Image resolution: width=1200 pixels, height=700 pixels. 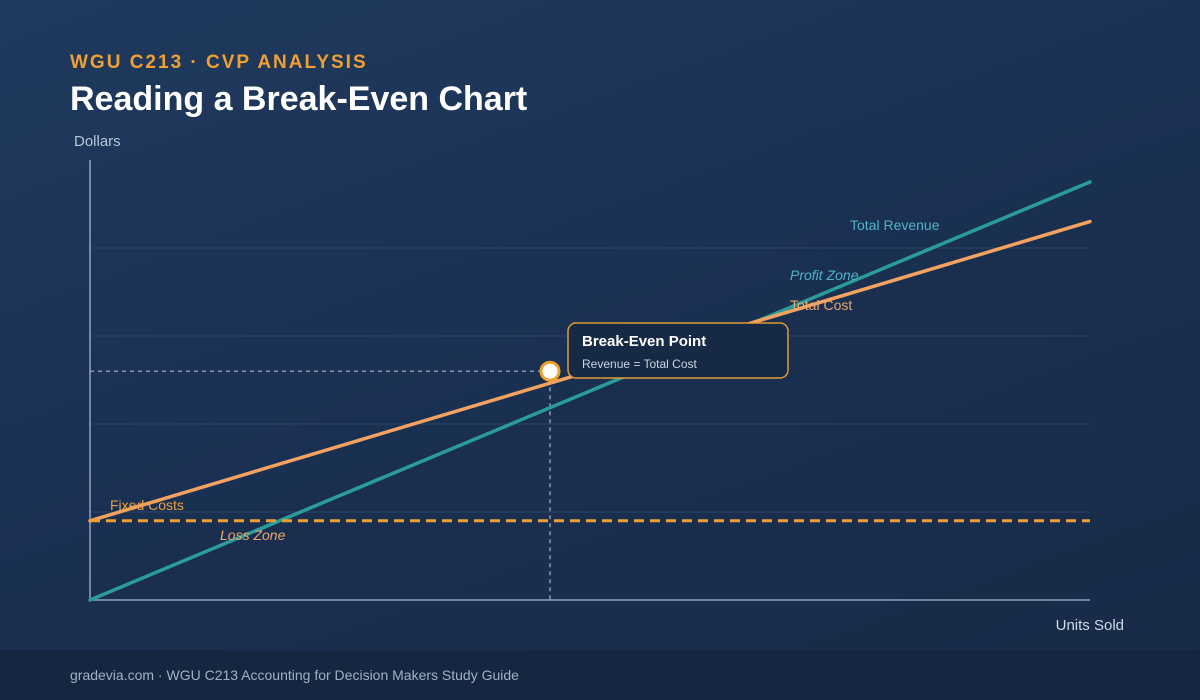 I want to click on break-even-callout, so click(x=678, y=350).